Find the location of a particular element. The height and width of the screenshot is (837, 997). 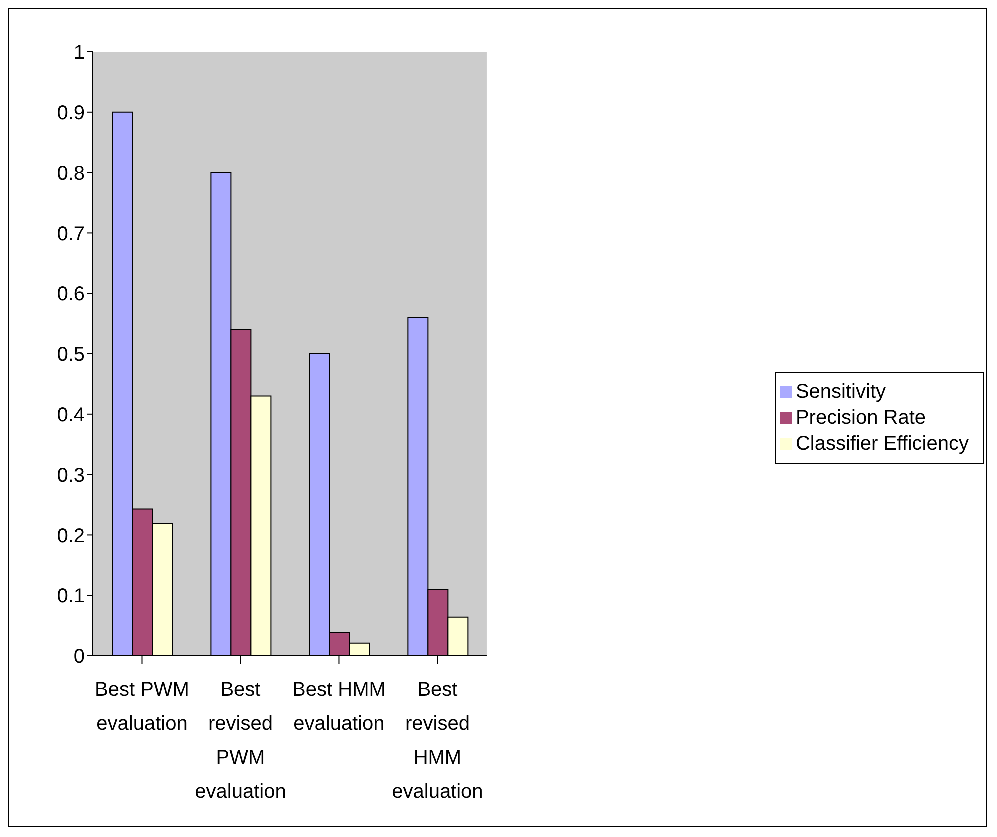

y-tick-label: 0.2 is located at coordinates (71, 536).